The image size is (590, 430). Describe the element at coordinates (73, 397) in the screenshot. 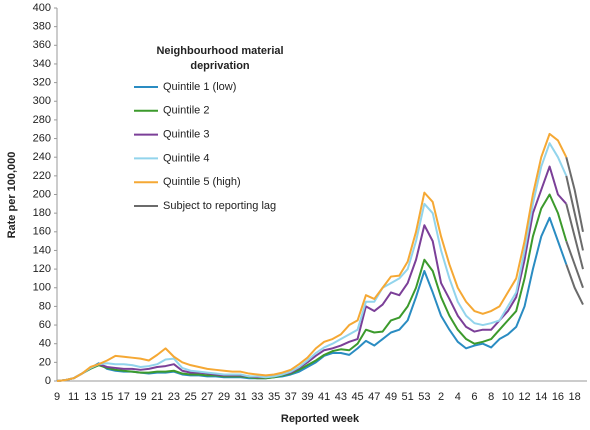

I see `x-tick-label: 11` at that location.